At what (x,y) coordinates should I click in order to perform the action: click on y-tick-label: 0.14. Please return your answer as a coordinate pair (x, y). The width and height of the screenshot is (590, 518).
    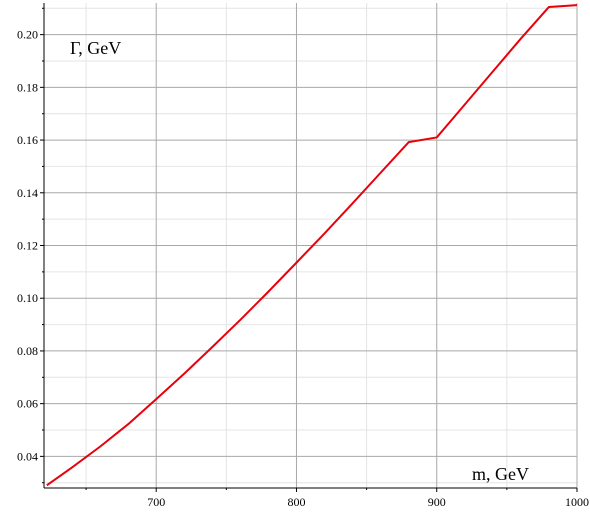
    Looking at the image, I should click on (27, 193).